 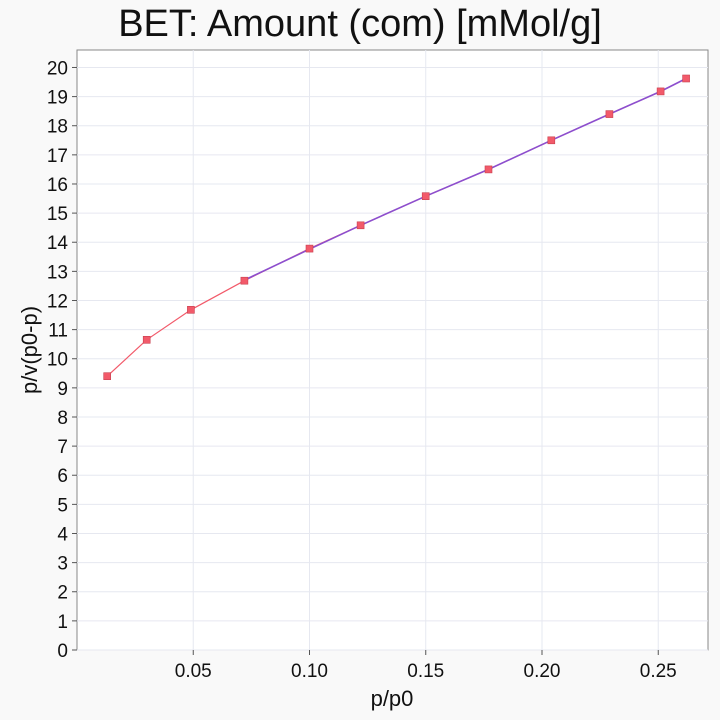 What do you see at coordinates (29, 350) in the screenshot?
I see `y-axis-label: p/v(p0-p)` at bounding box center [29, 350].